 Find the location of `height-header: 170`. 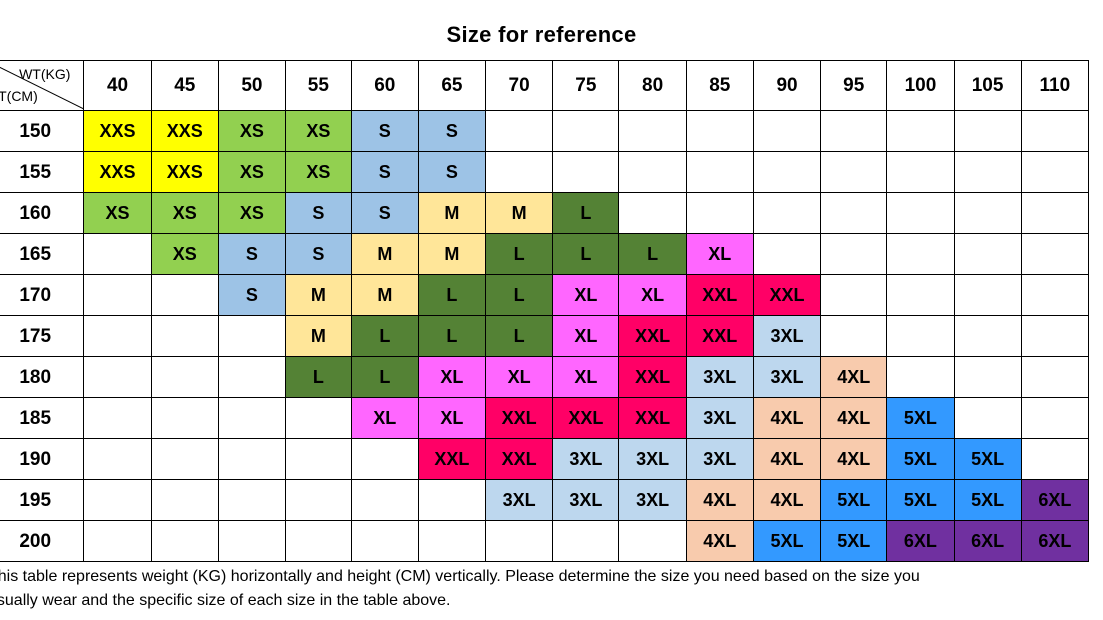

height-header: 170 is located at coordinates (42, 295).